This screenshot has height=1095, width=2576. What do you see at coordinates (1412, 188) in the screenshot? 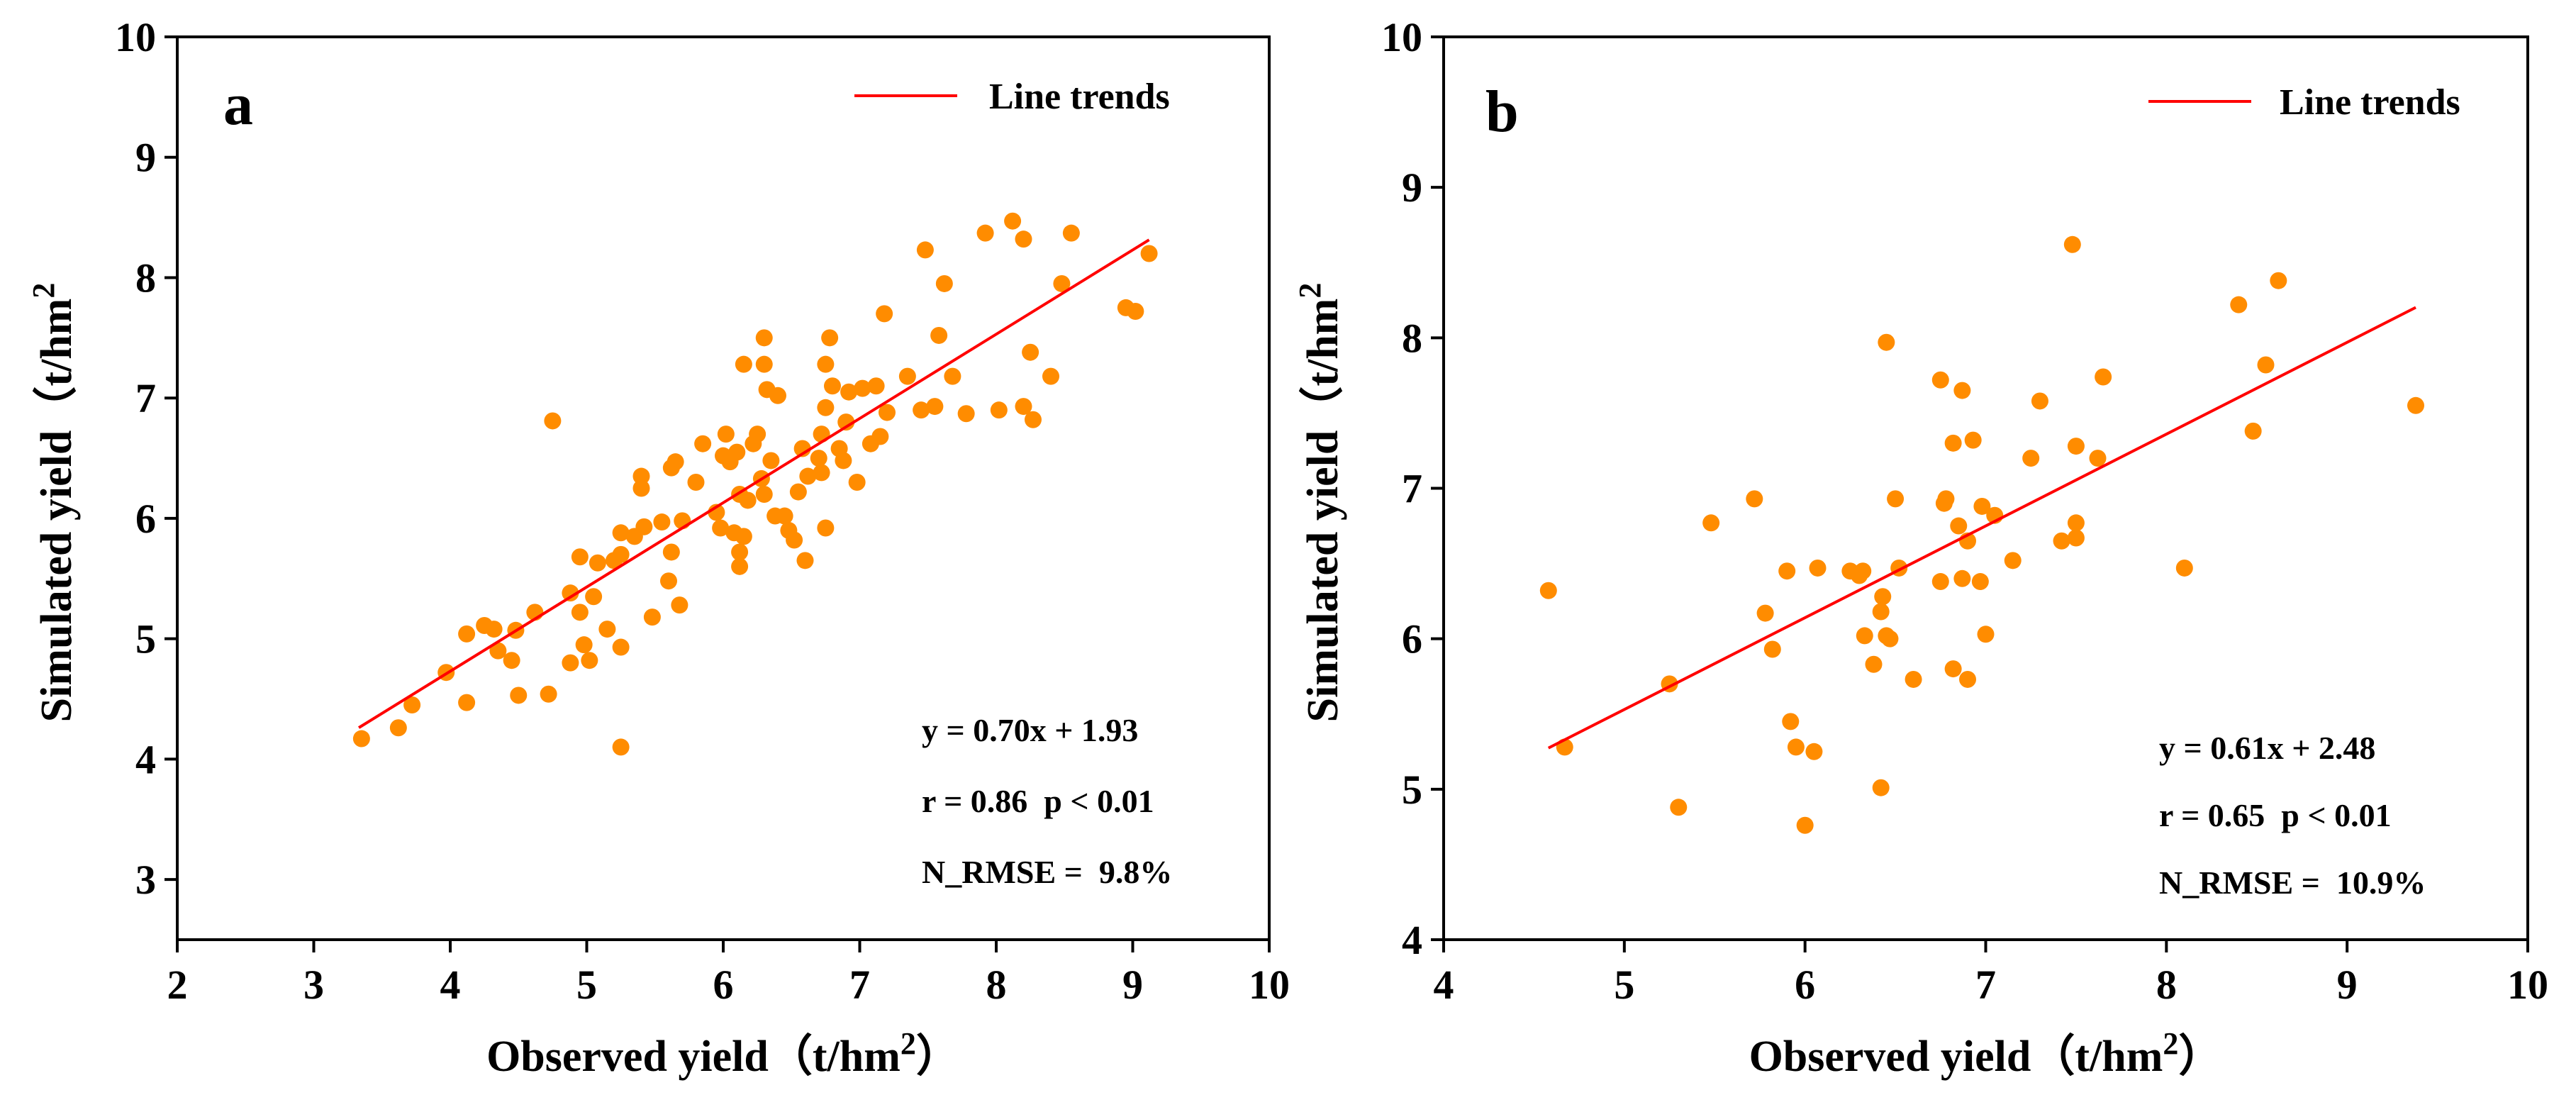
I see `y-tick-label: 9` at bounding box center [1412, 188].